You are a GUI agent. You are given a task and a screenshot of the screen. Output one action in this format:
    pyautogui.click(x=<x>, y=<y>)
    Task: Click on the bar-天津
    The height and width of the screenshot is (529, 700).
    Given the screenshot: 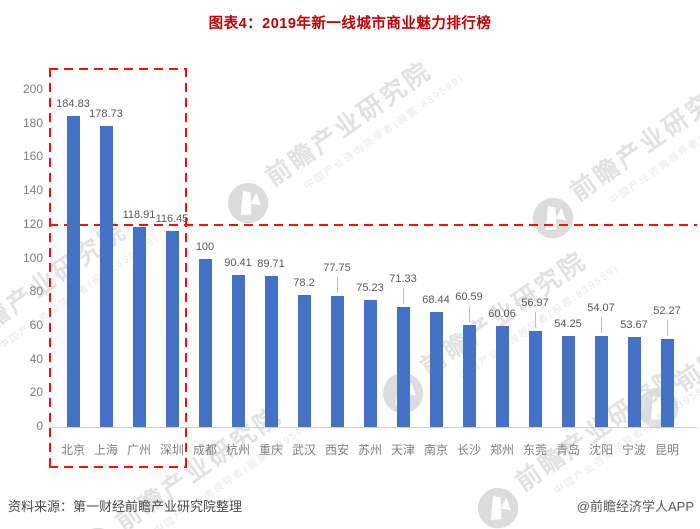 What is the action you would take?
    pyautogui.click(x=403, y=366)
    